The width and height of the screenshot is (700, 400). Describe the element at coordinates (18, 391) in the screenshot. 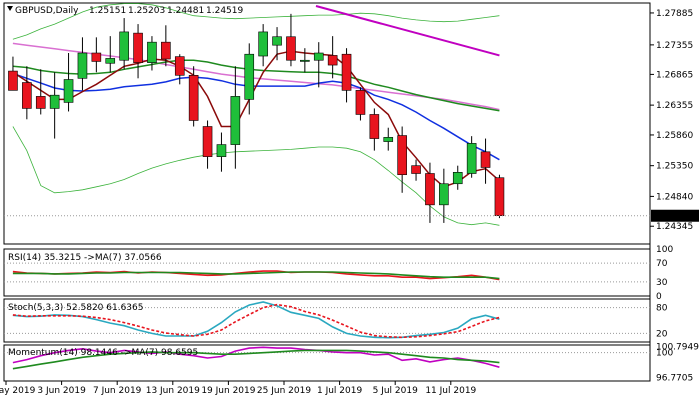

I see `date-label: 28 May 2019` at that location.